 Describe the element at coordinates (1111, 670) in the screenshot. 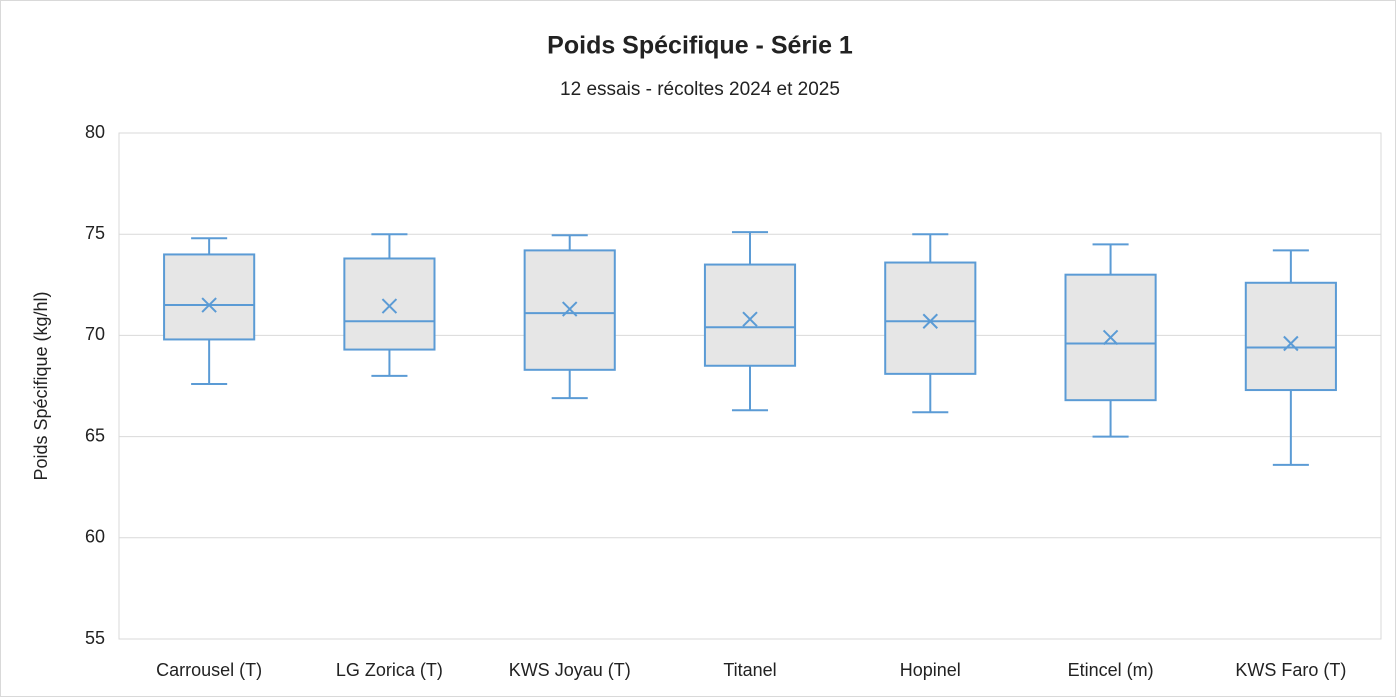

I see `x-tick-label: Etincel (m)` at that location.